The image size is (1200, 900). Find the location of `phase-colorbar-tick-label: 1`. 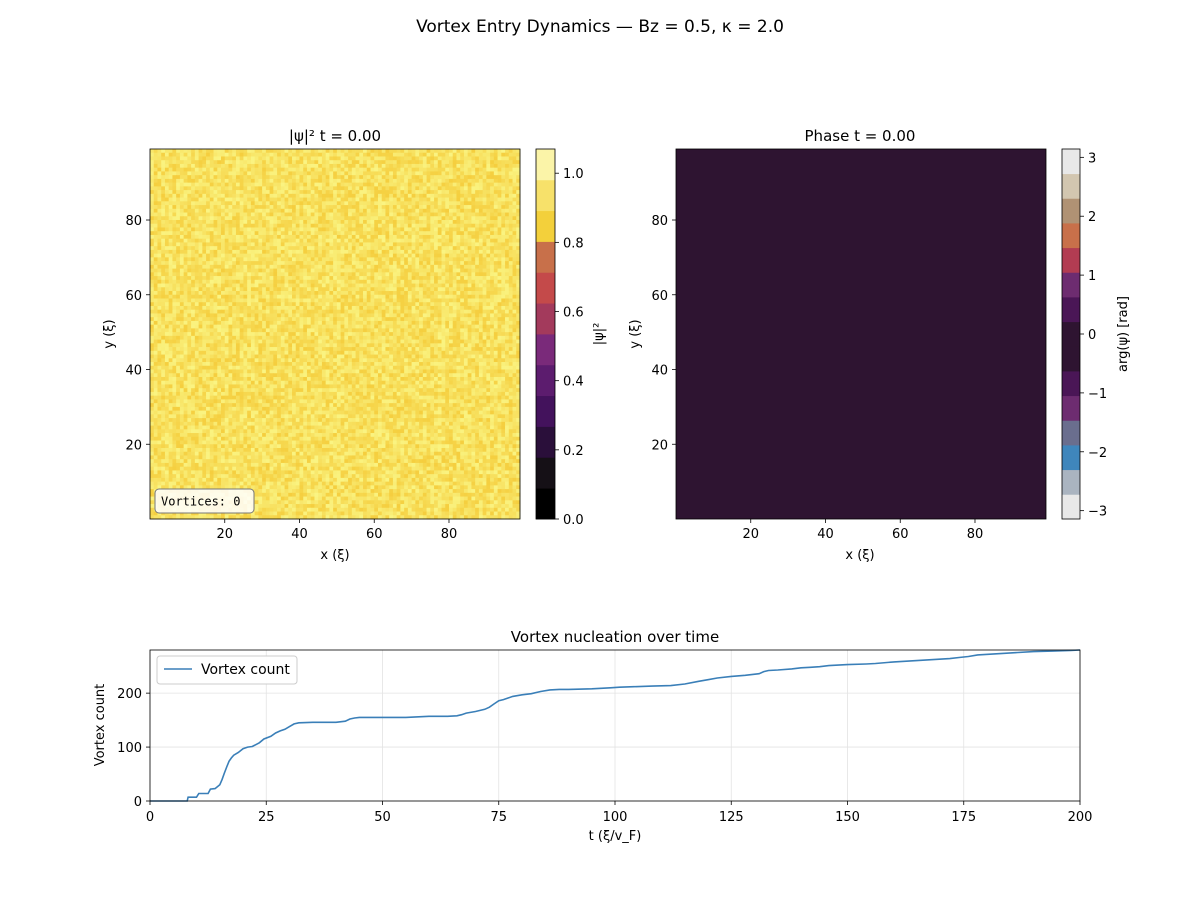

phase-colorbar-tick-label: 1 is located at coordinates (1092, 276).